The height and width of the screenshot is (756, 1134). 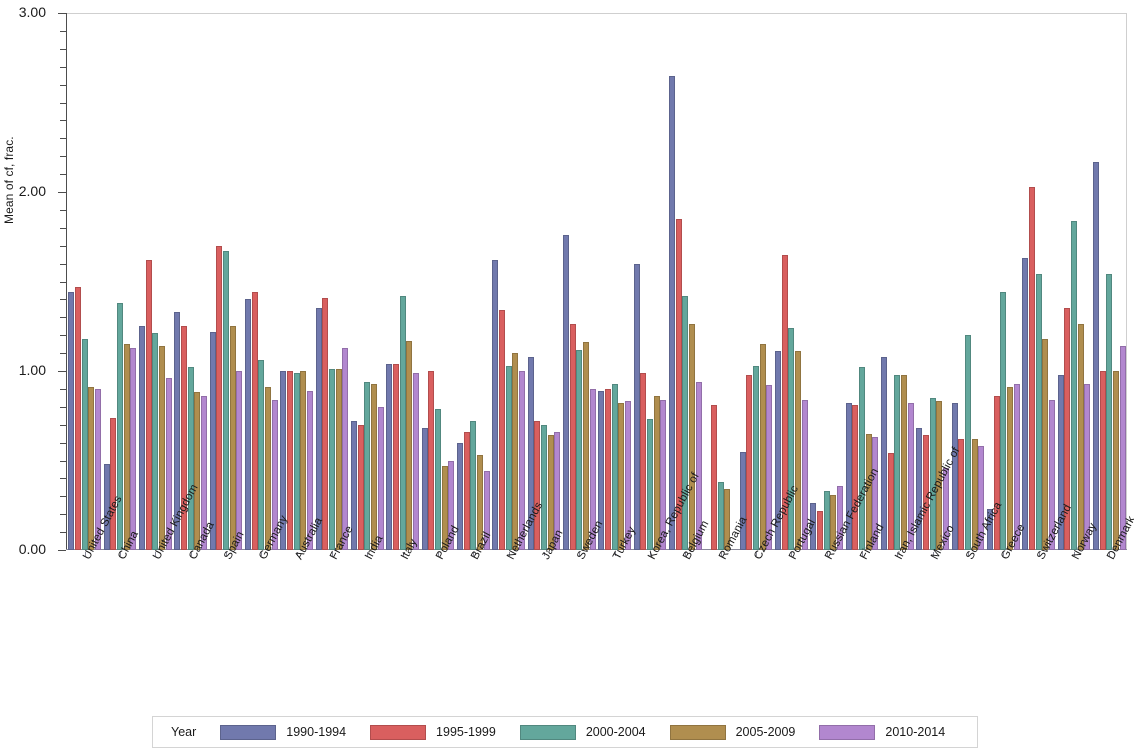 What do you see at coordinates (433, 732) in the screenshot?
I see `legend-item: 1995-1999` at bounding box center [433, 732].